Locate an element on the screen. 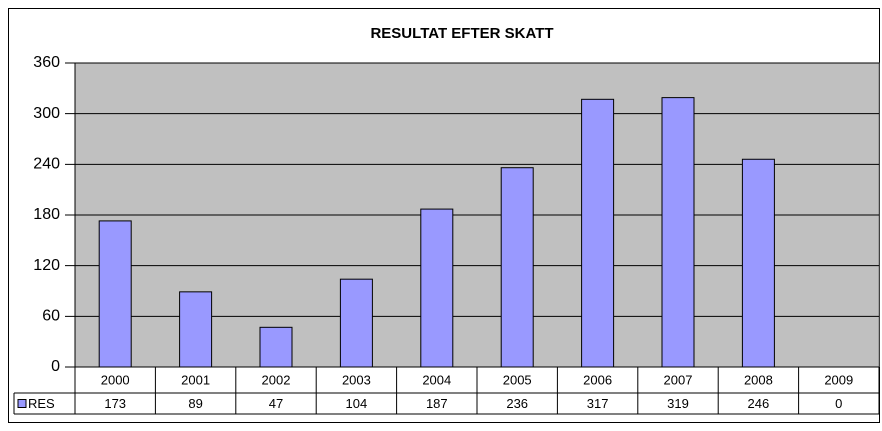 The height and width of the screenshot is (431, 882). x-tick-label: 2009 is located at coordinates (838, 379).